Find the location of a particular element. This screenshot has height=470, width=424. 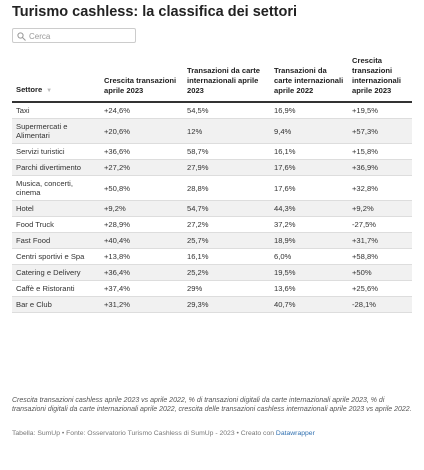

cell: -27,5% is located at coordinates (380, 224).